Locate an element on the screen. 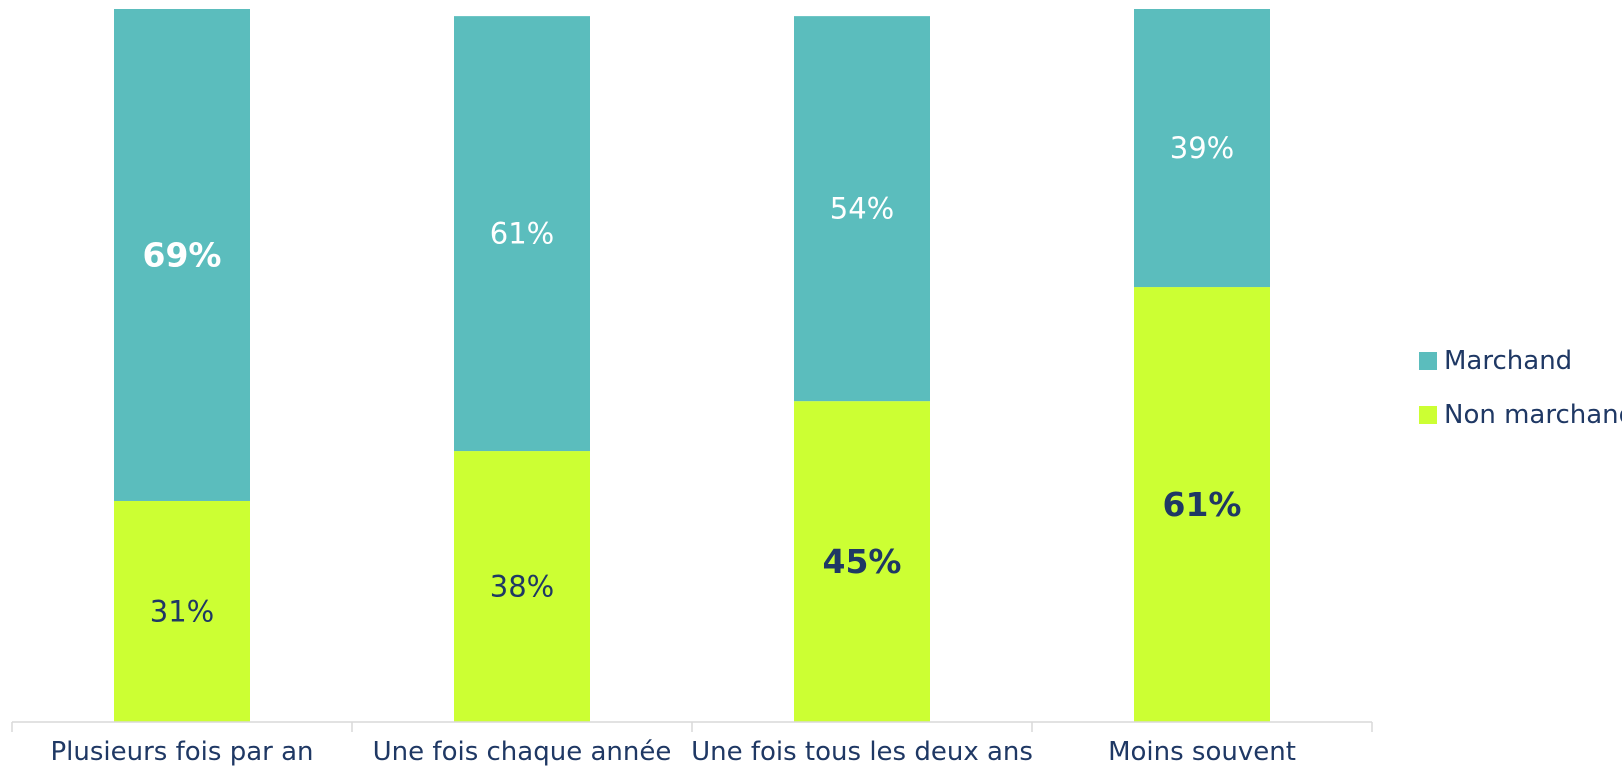 The height and width of the screenshot is (773, 1622). legend-label: Marchand is located at coordinates (1508, 361).